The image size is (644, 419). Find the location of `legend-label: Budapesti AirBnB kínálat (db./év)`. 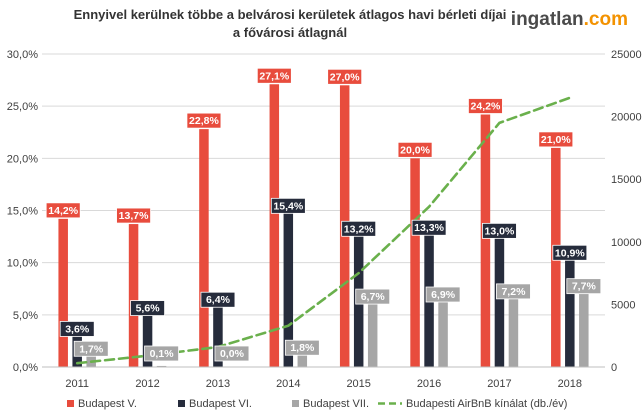

legend-label: Budapesti AirBnB kínálat (db./év) is located at coordinates (486, 404).